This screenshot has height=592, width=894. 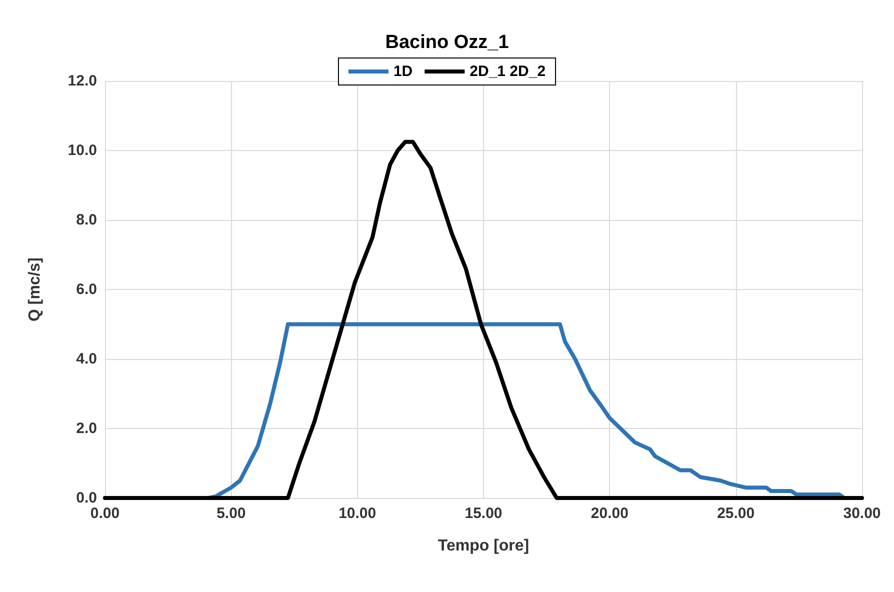 I want to click on x-axis-title: Tempo [ore], so click(x=484, y=546).